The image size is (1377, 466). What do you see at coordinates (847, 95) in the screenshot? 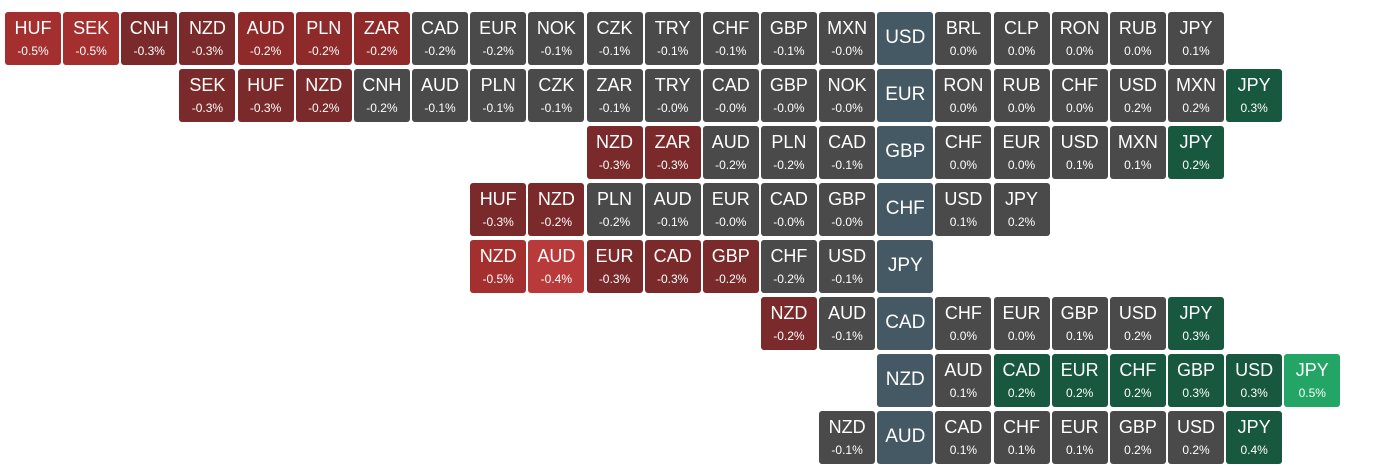
I see `currency-tile: NOK -0.0%` at bounding box center [847, 95].